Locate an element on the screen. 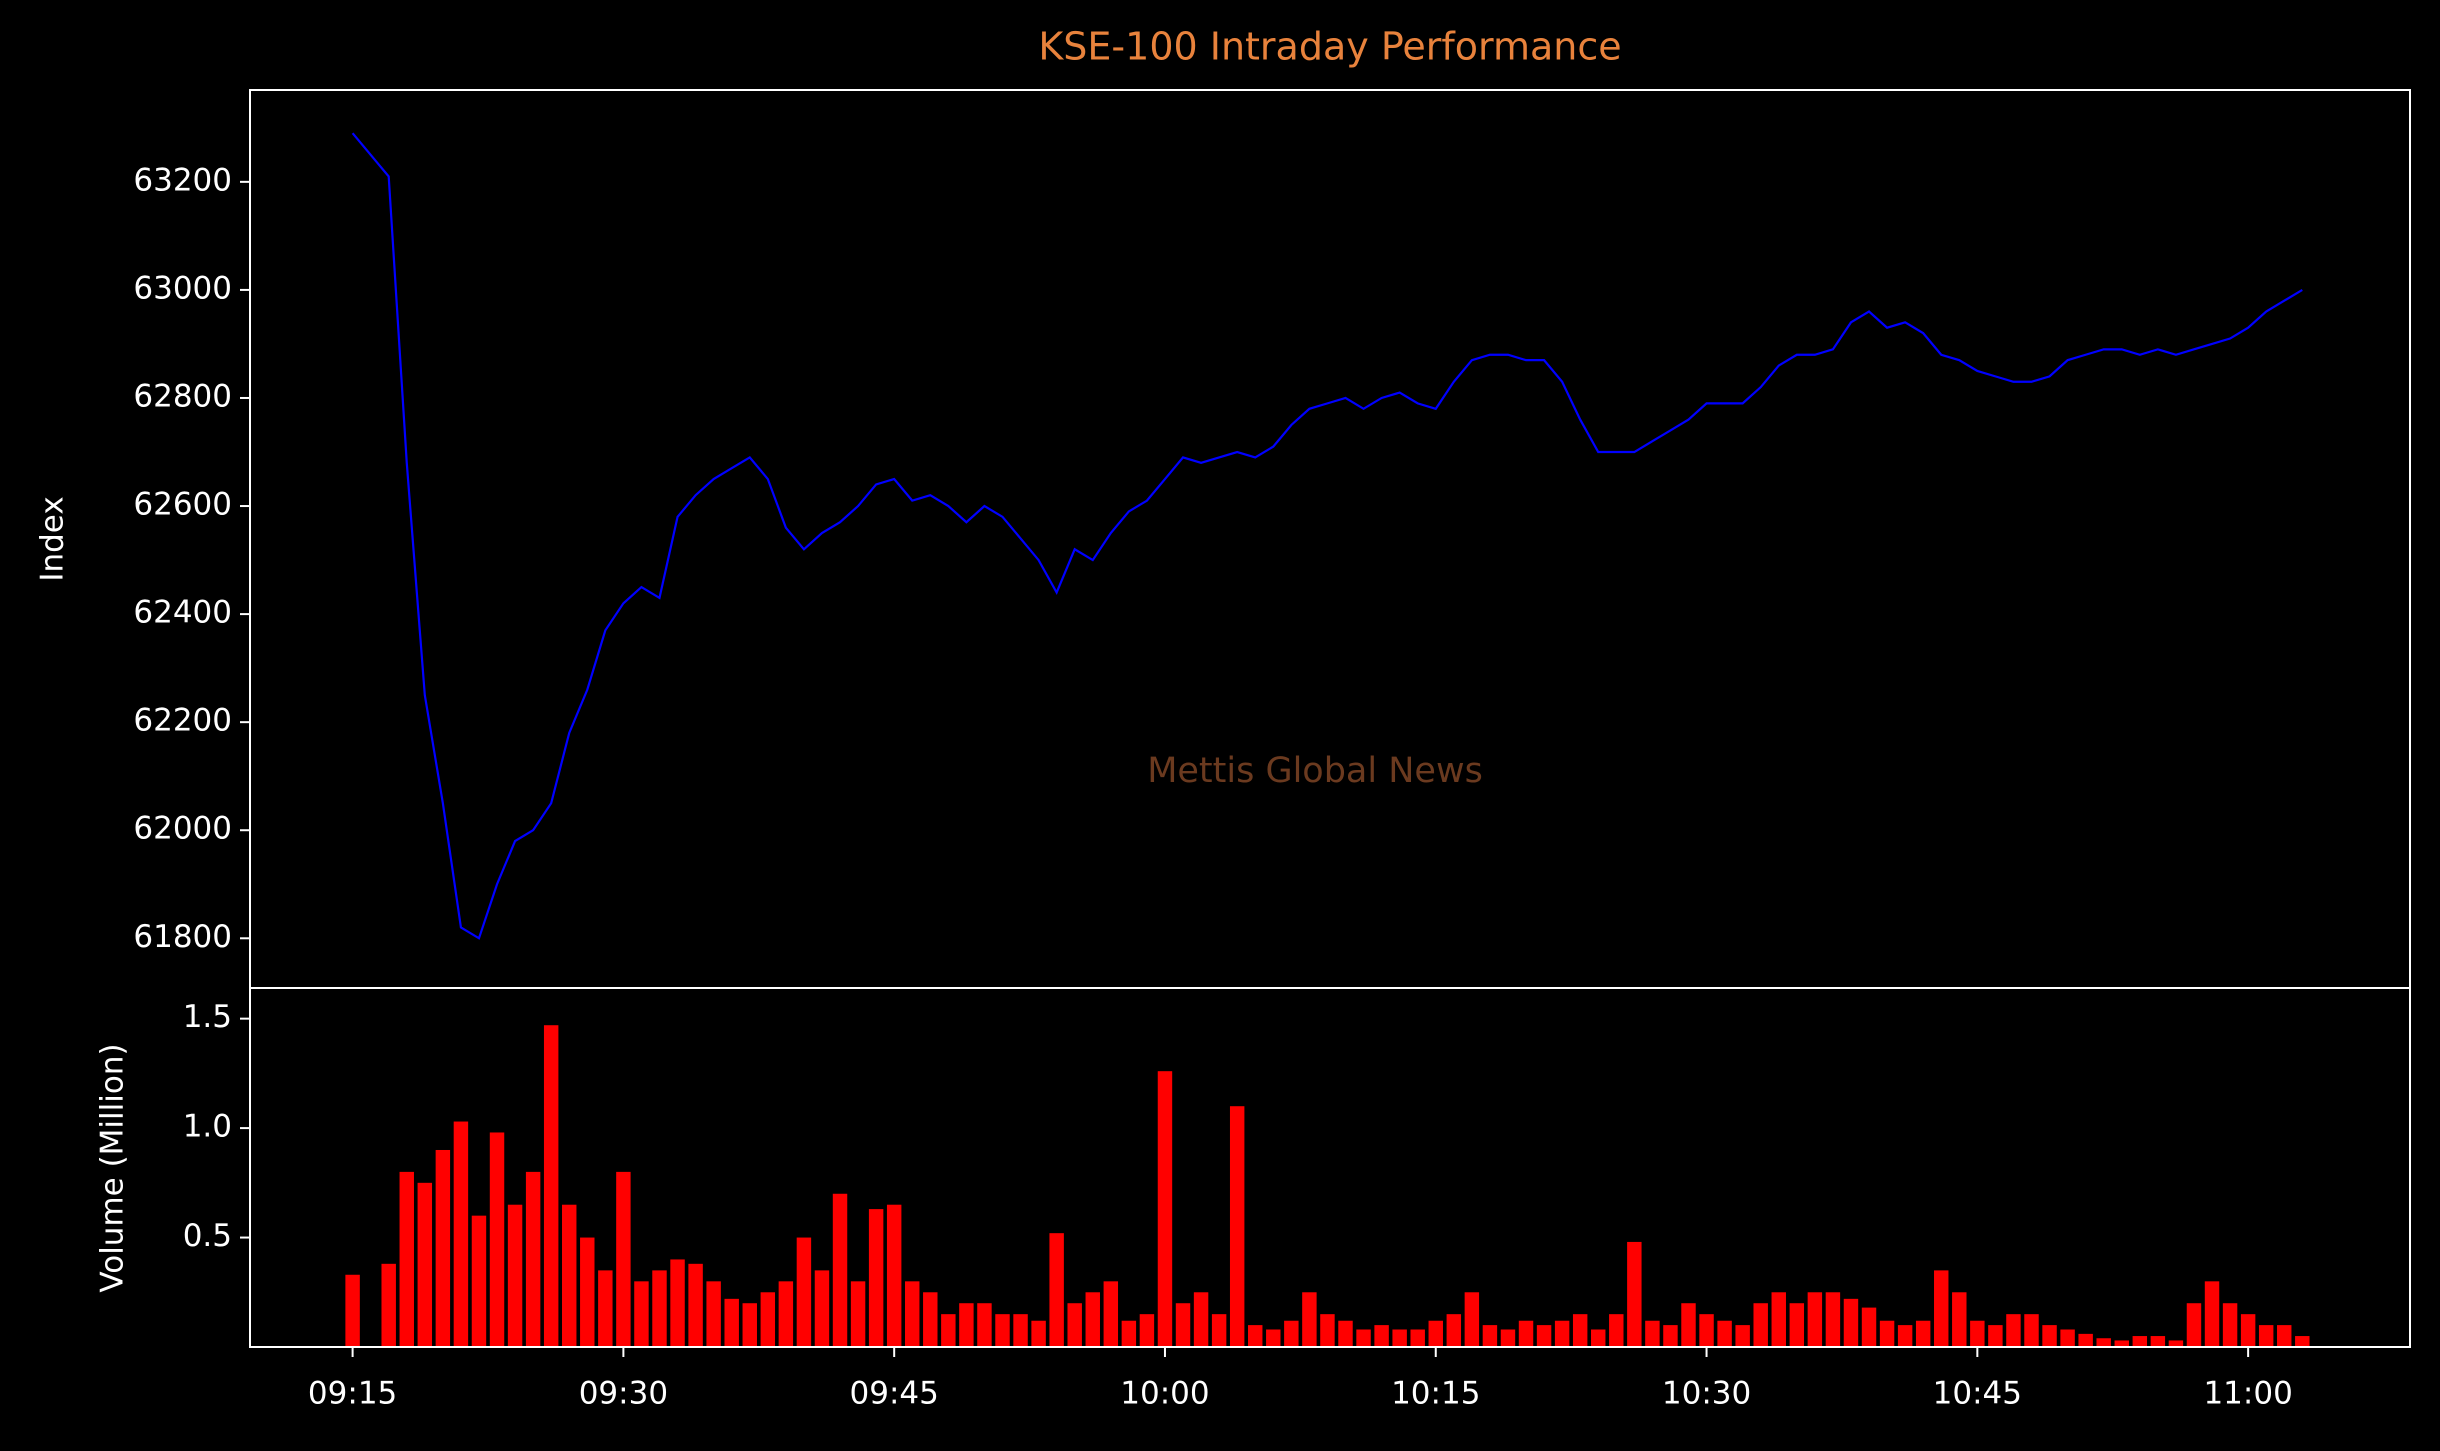 The height and width of the screenshot is (1451, 2440). y-tick-label: 63000 is located at coordinates (182, 288).